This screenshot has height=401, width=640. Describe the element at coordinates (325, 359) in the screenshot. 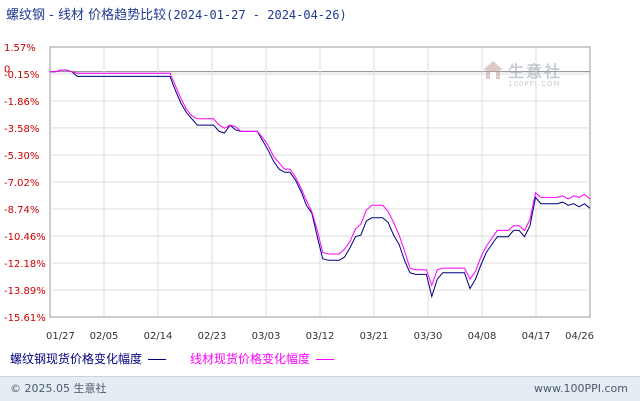

I see `legend-swatch-wire-rod` at that location.